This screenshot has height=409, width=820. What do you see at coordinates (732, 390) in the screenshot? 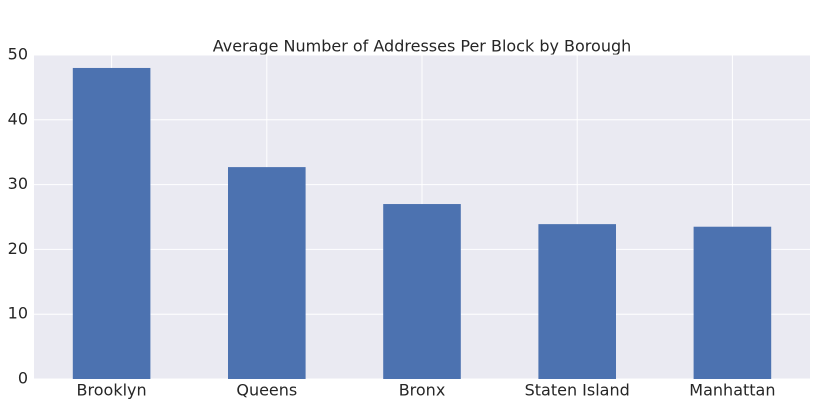
I see `x-tick-label: Manhattan` at bounding box center [732, 390].